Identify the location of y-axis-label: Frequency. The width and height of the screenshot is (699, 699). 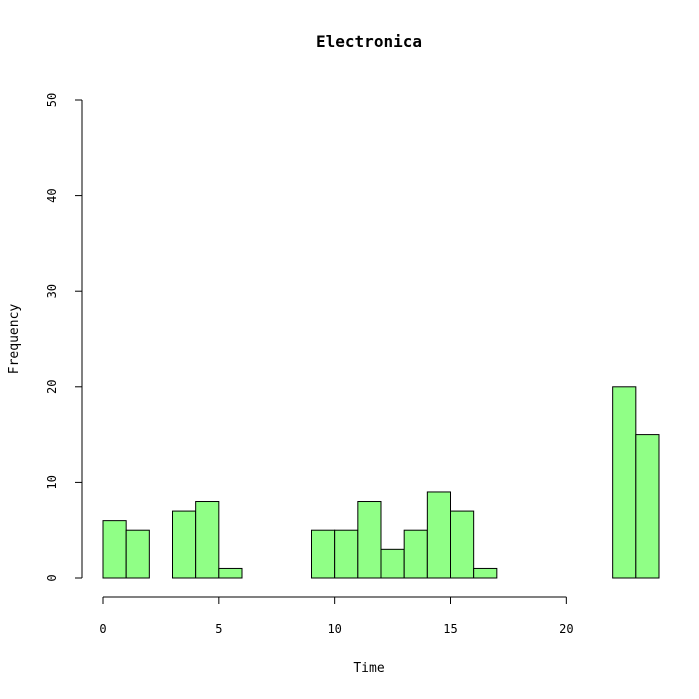
(14, 339).